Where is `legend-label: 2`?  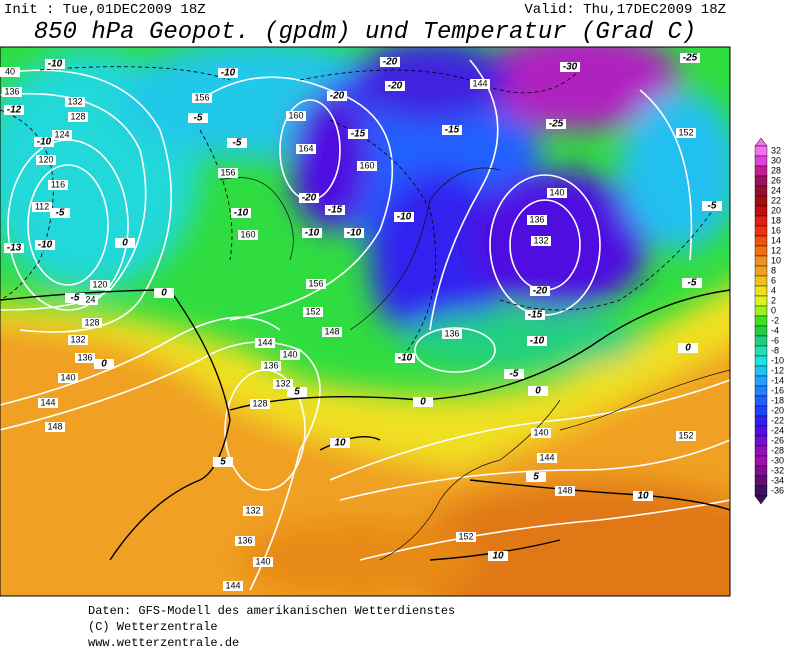 legend-label: 2 is located at coordinates (773, 300).